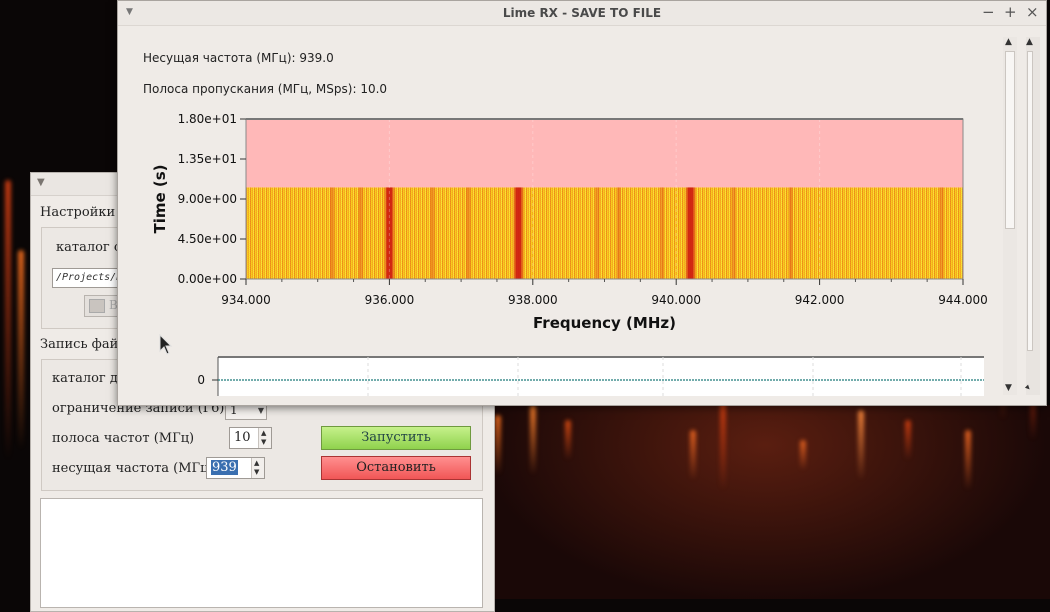  What do you see at coordinates (604, 153) in the screenshot?
I see `empty-region` at bounding box center [604, 153].